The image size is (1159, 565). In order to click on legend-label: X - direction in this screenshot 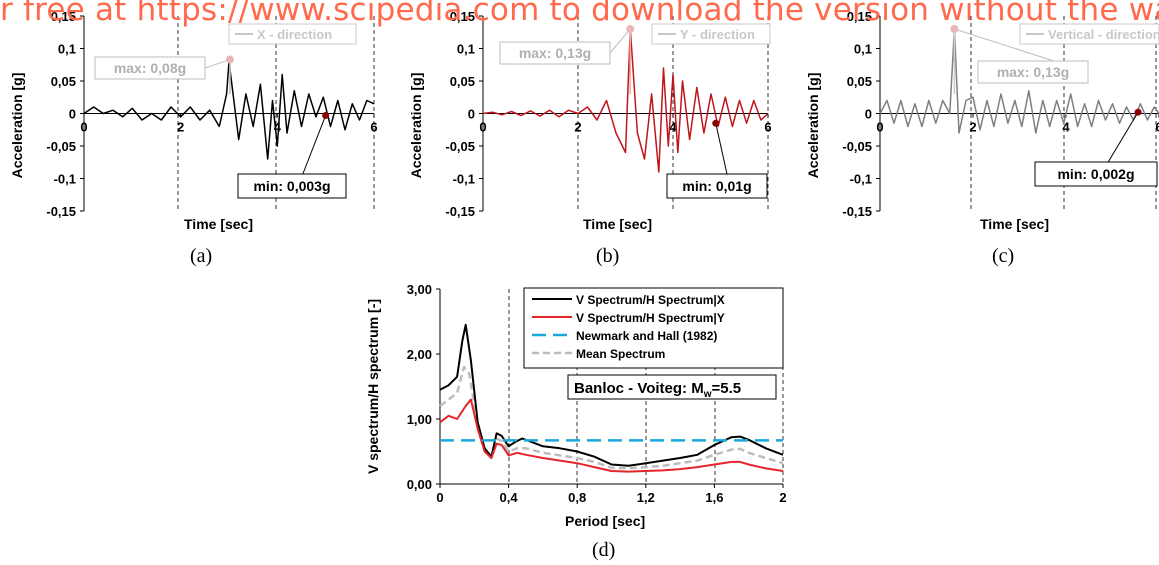, I will do `click(294, 34)`.